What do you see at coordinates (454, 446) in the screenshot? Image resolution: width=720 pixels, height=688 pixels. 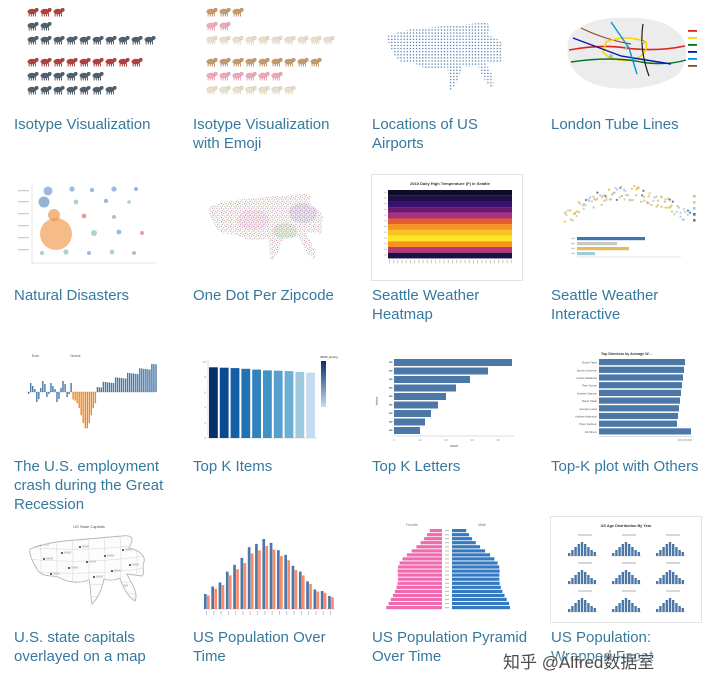 I see `x-axis-label: count` at bounding box center [454, 446].